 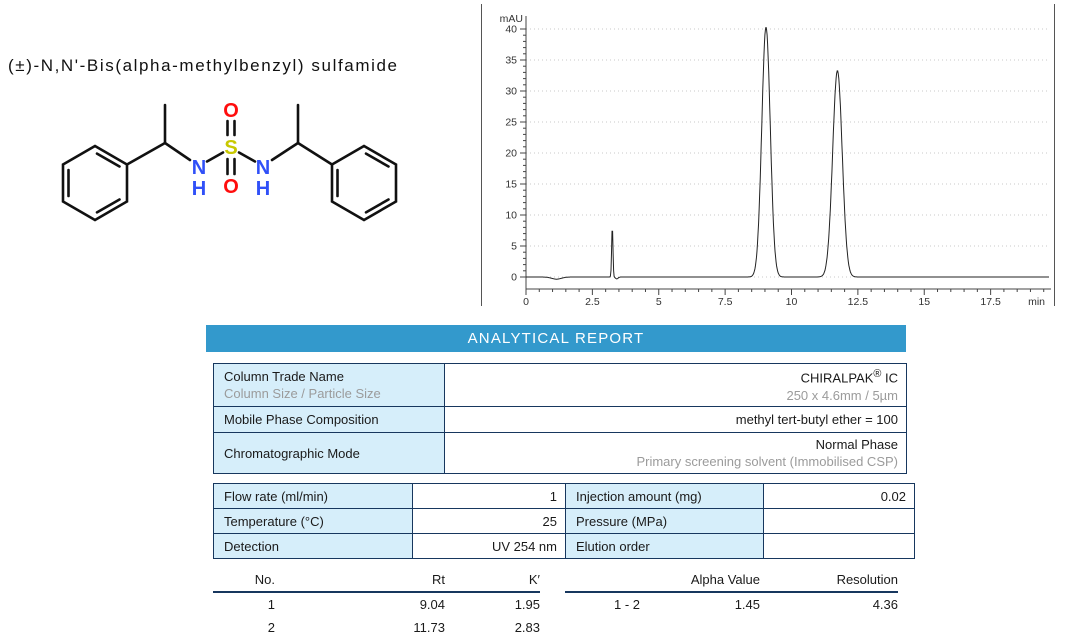 What do you see at coordinates (511, 92) in the screenshot?
I see `svg-text: 30` at bounding box center [511, 92].